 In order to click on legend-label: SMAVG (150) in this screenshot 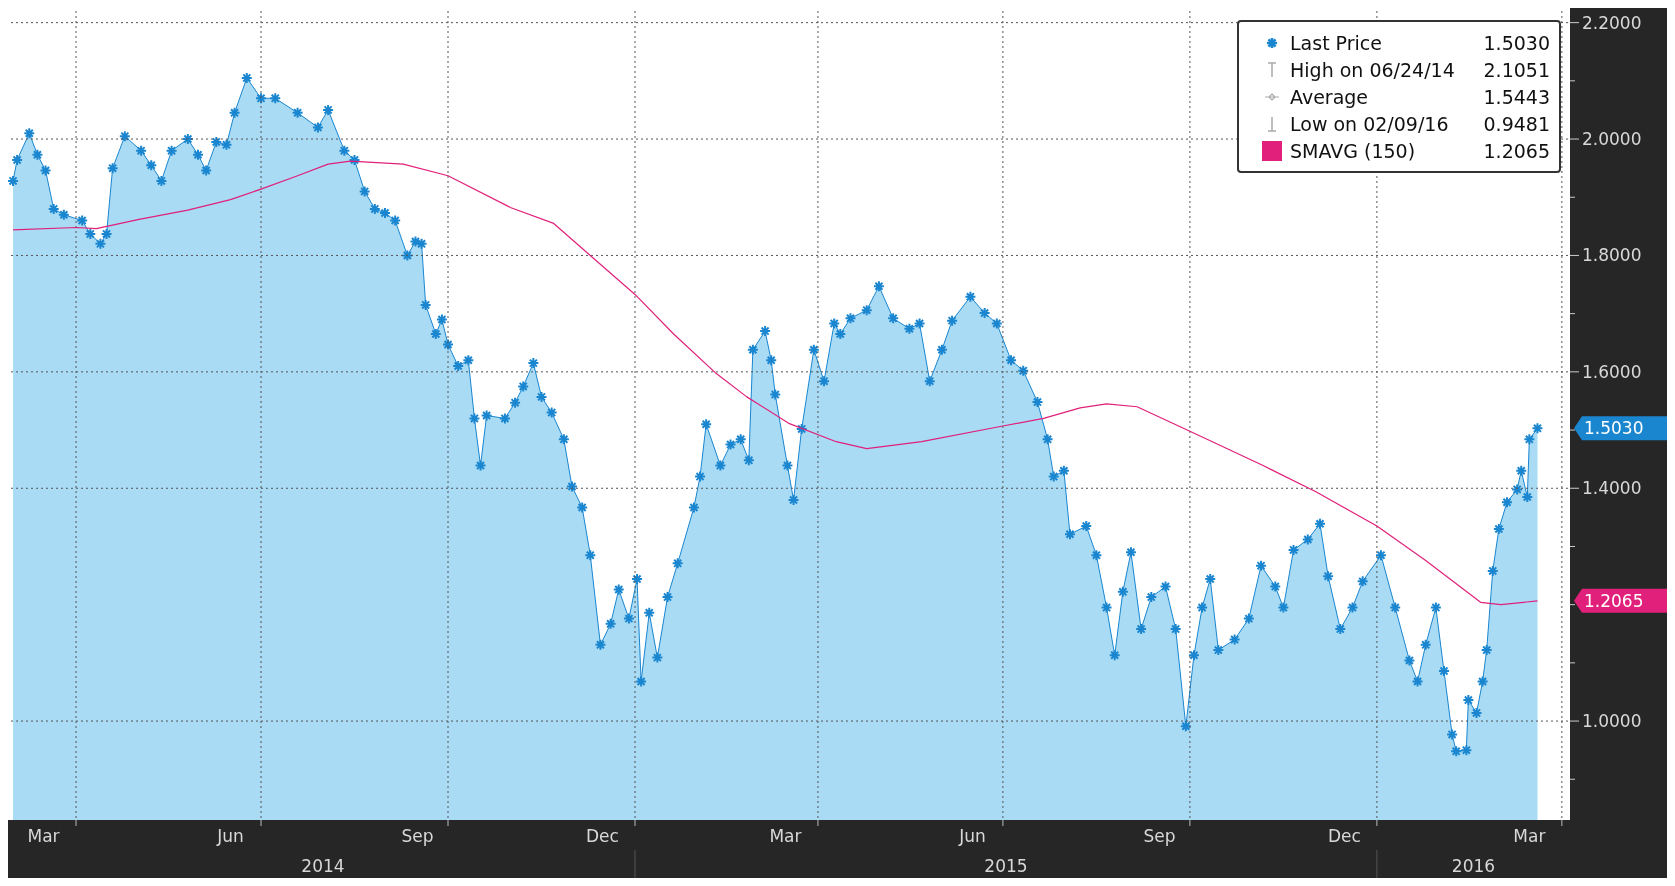, I will do `click(1353, 151)`.